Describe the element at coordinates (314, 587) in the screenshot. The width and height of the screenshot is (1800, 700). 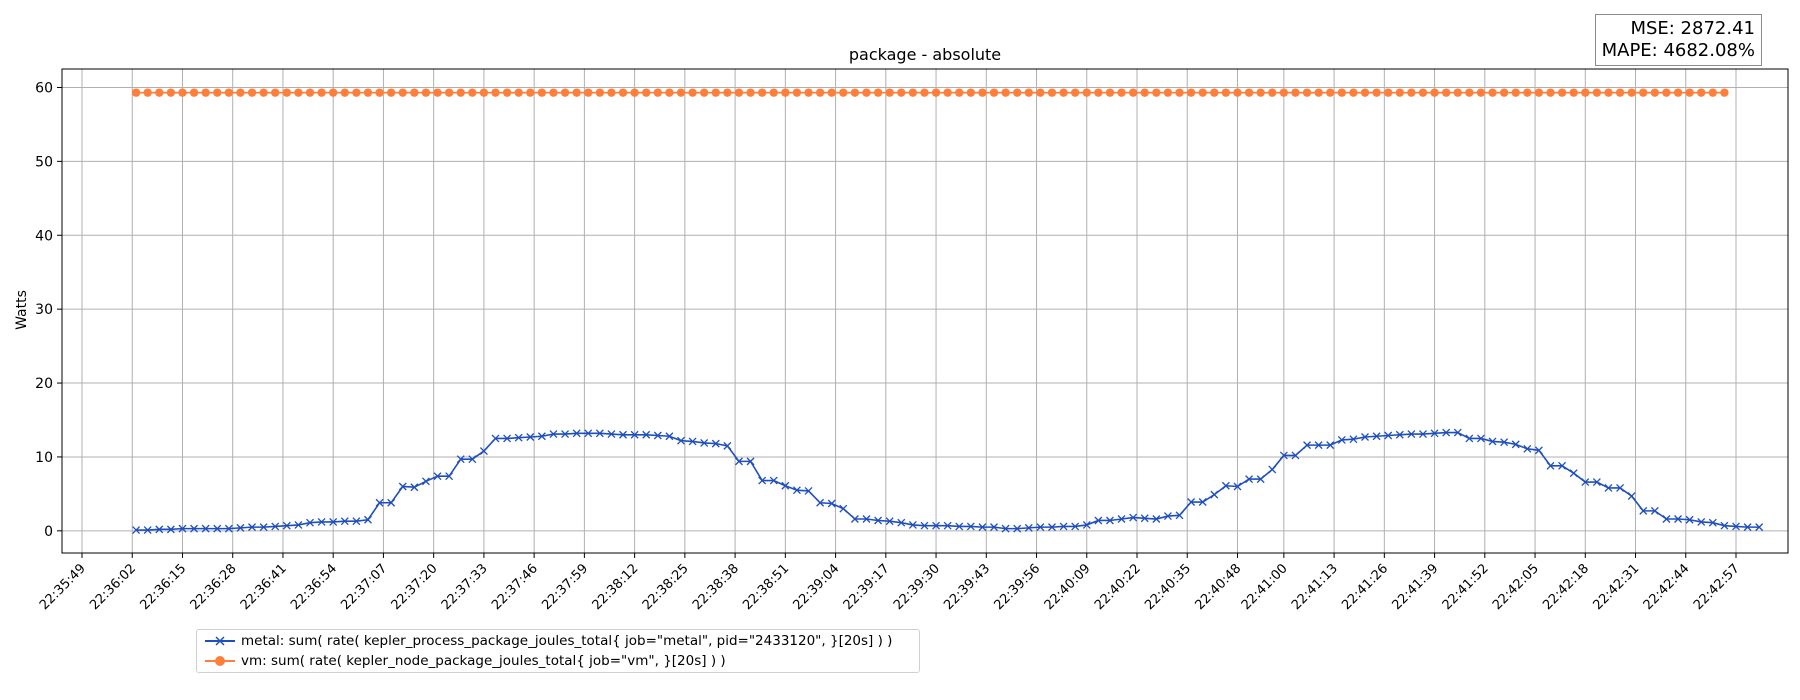
I see `x-tick-label: 22:36:54` at that location.